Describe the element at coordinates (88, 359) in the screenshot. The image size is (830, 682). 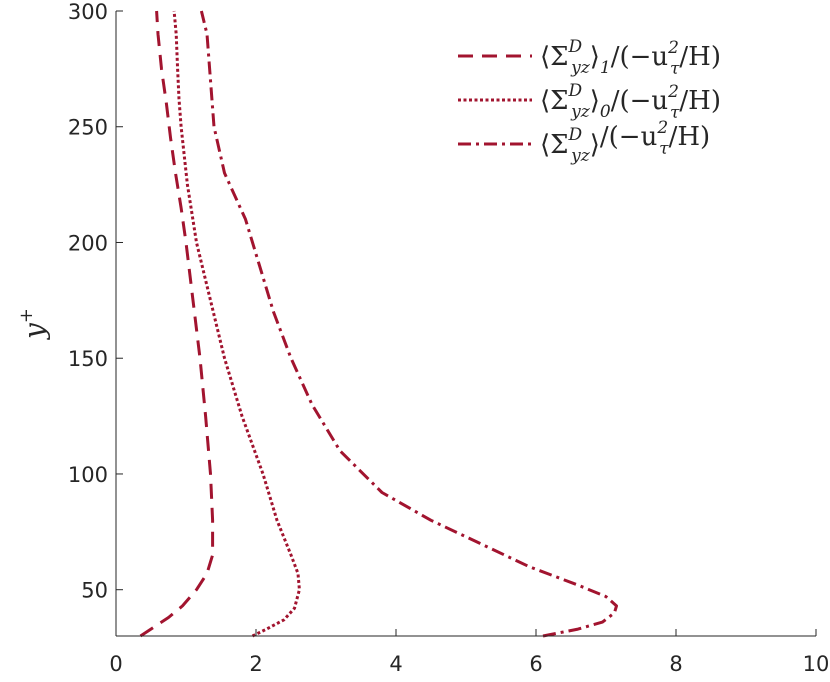
I see `y-tick-label: 150` at that location.